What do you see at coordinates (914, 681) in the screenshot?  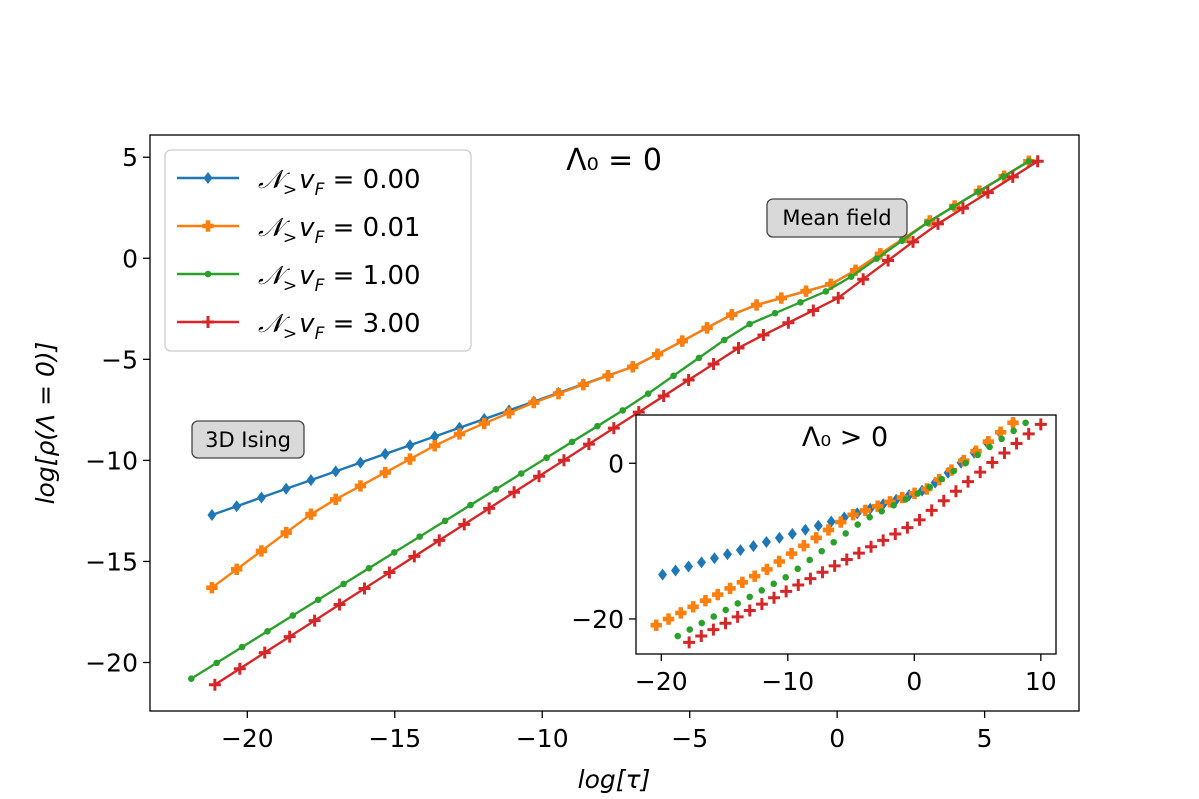 I see `x-tick-label: 0` at bounding box center [914, 681].